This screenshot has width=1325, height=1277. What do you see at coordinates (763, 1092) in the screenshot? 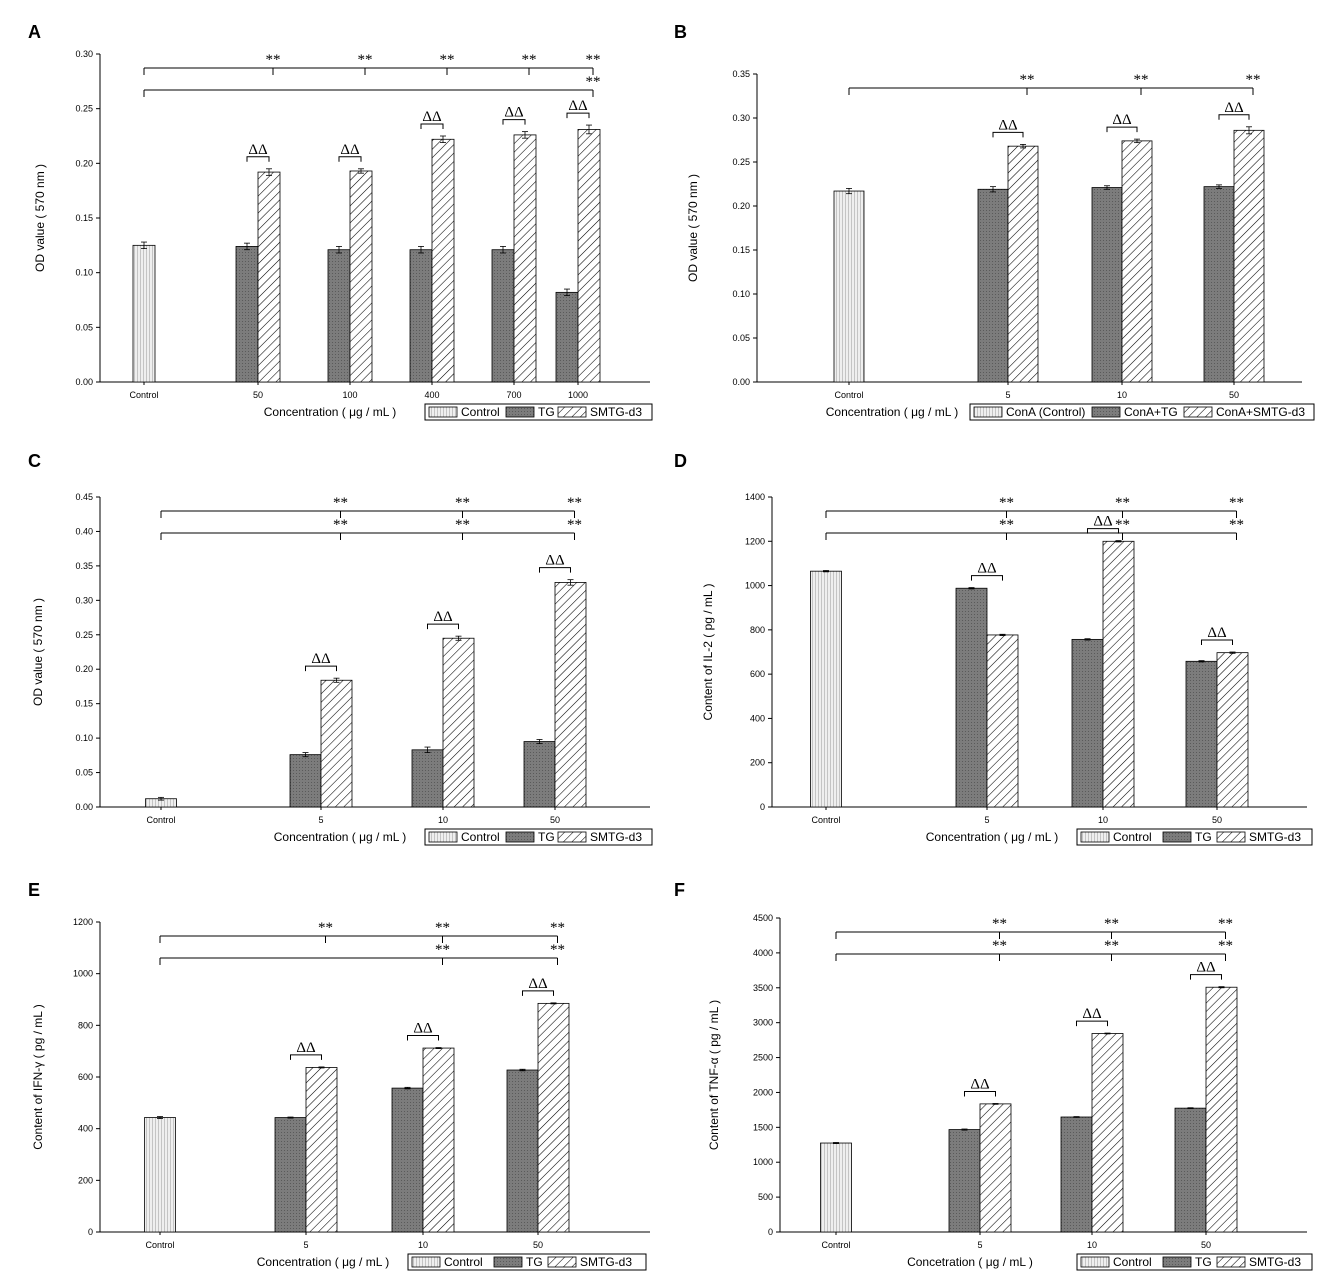
I see `y-tick-label: 2000` at bounding box center [763, 1092].